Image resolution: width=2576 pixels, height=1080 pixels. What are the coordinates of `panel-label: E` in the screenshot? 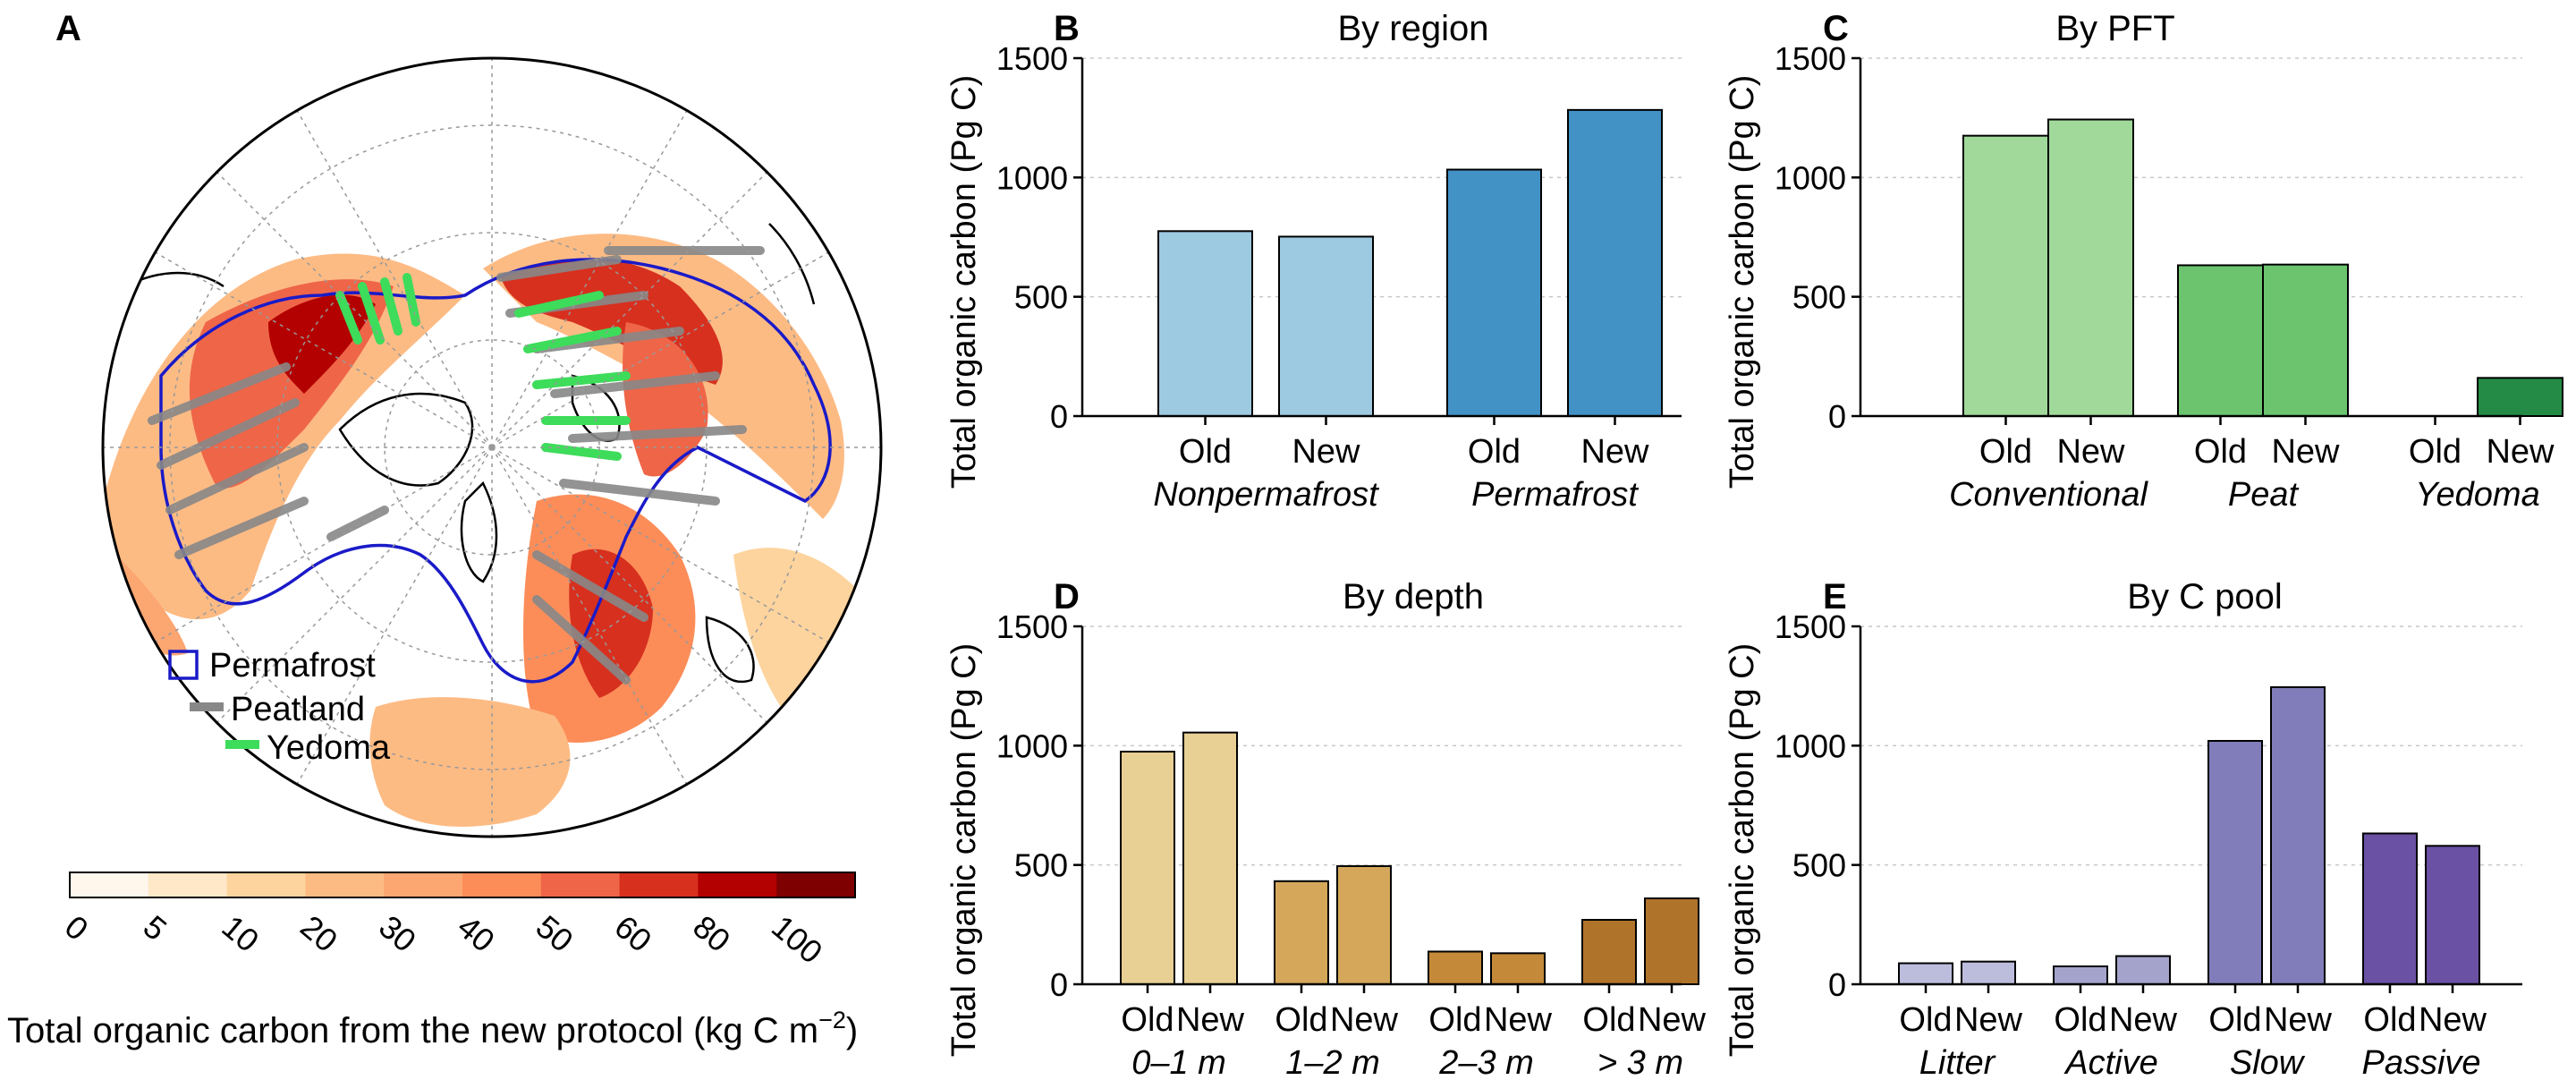 It's located at (1835, 597).